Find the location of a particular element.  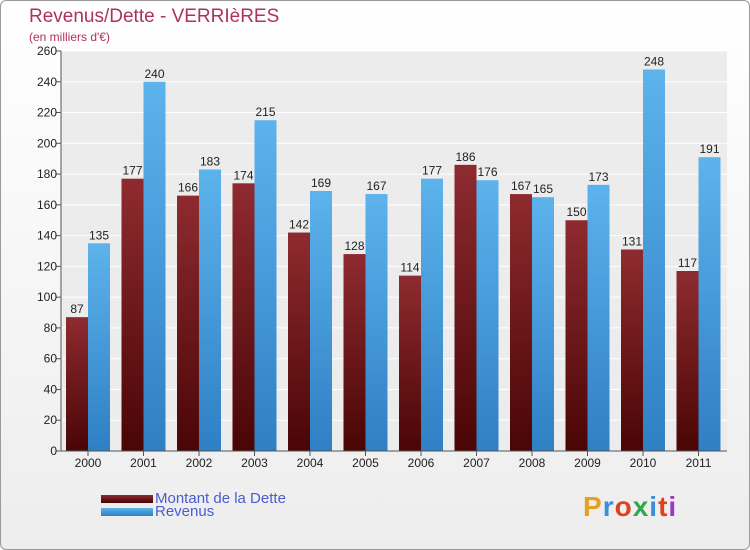

y-tick-label: 80 is located at coordinates (51, 328).